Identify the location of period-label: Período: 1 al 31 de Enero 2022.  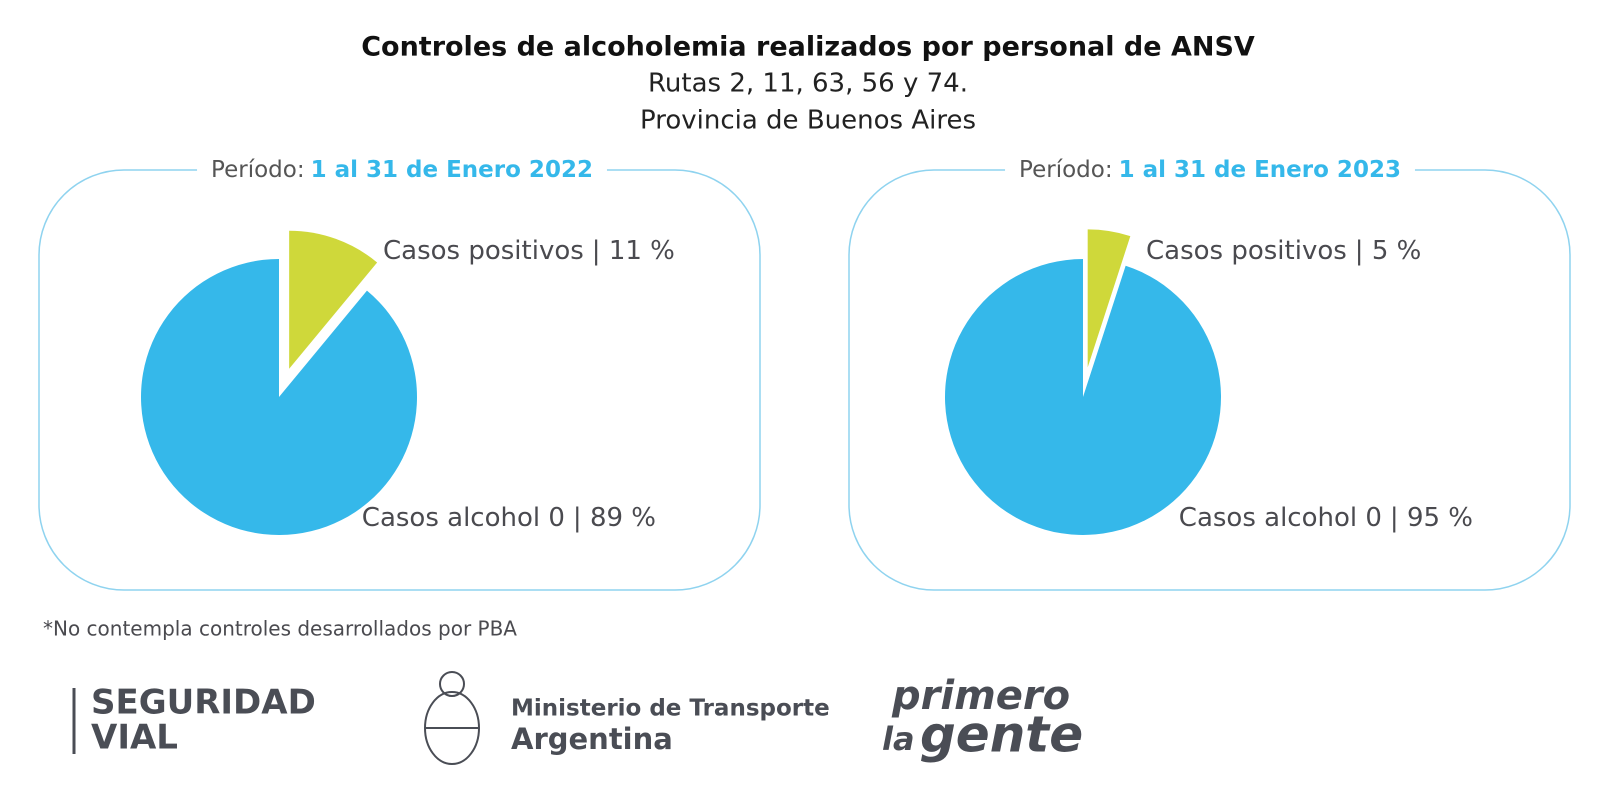
(402, 170).